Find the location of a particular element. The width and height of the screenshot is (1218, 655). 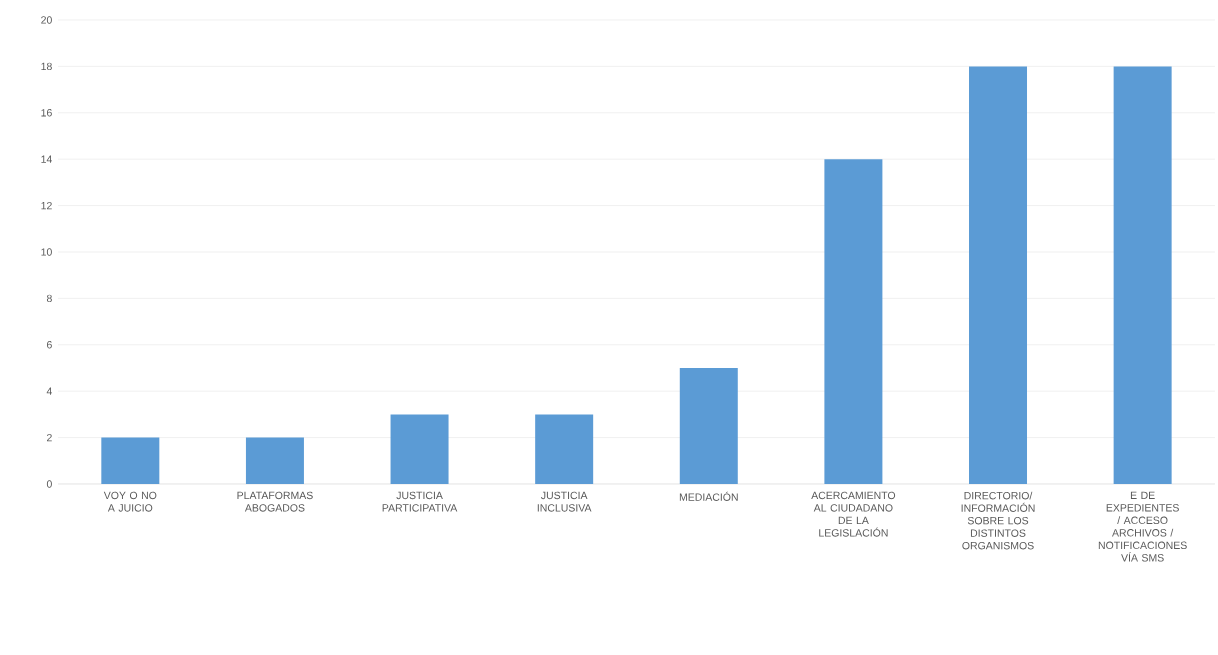

x-tick-label: MEDIACIÓN is located at coordinates (708, 496).